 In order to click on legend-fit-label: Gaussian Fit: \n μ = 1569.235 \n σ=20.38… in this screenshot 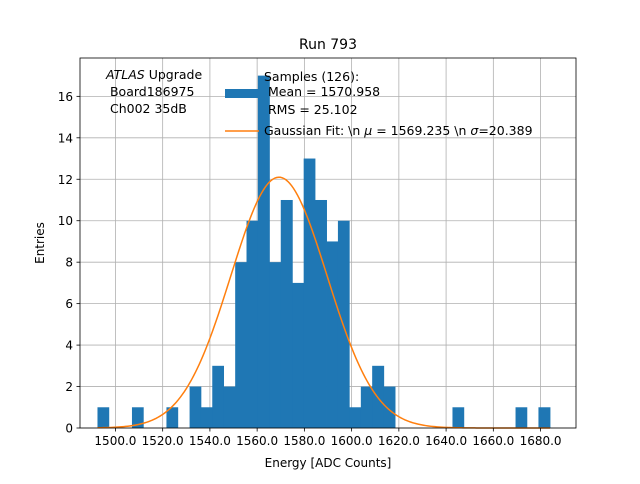, I will do `click(398, 130)`.